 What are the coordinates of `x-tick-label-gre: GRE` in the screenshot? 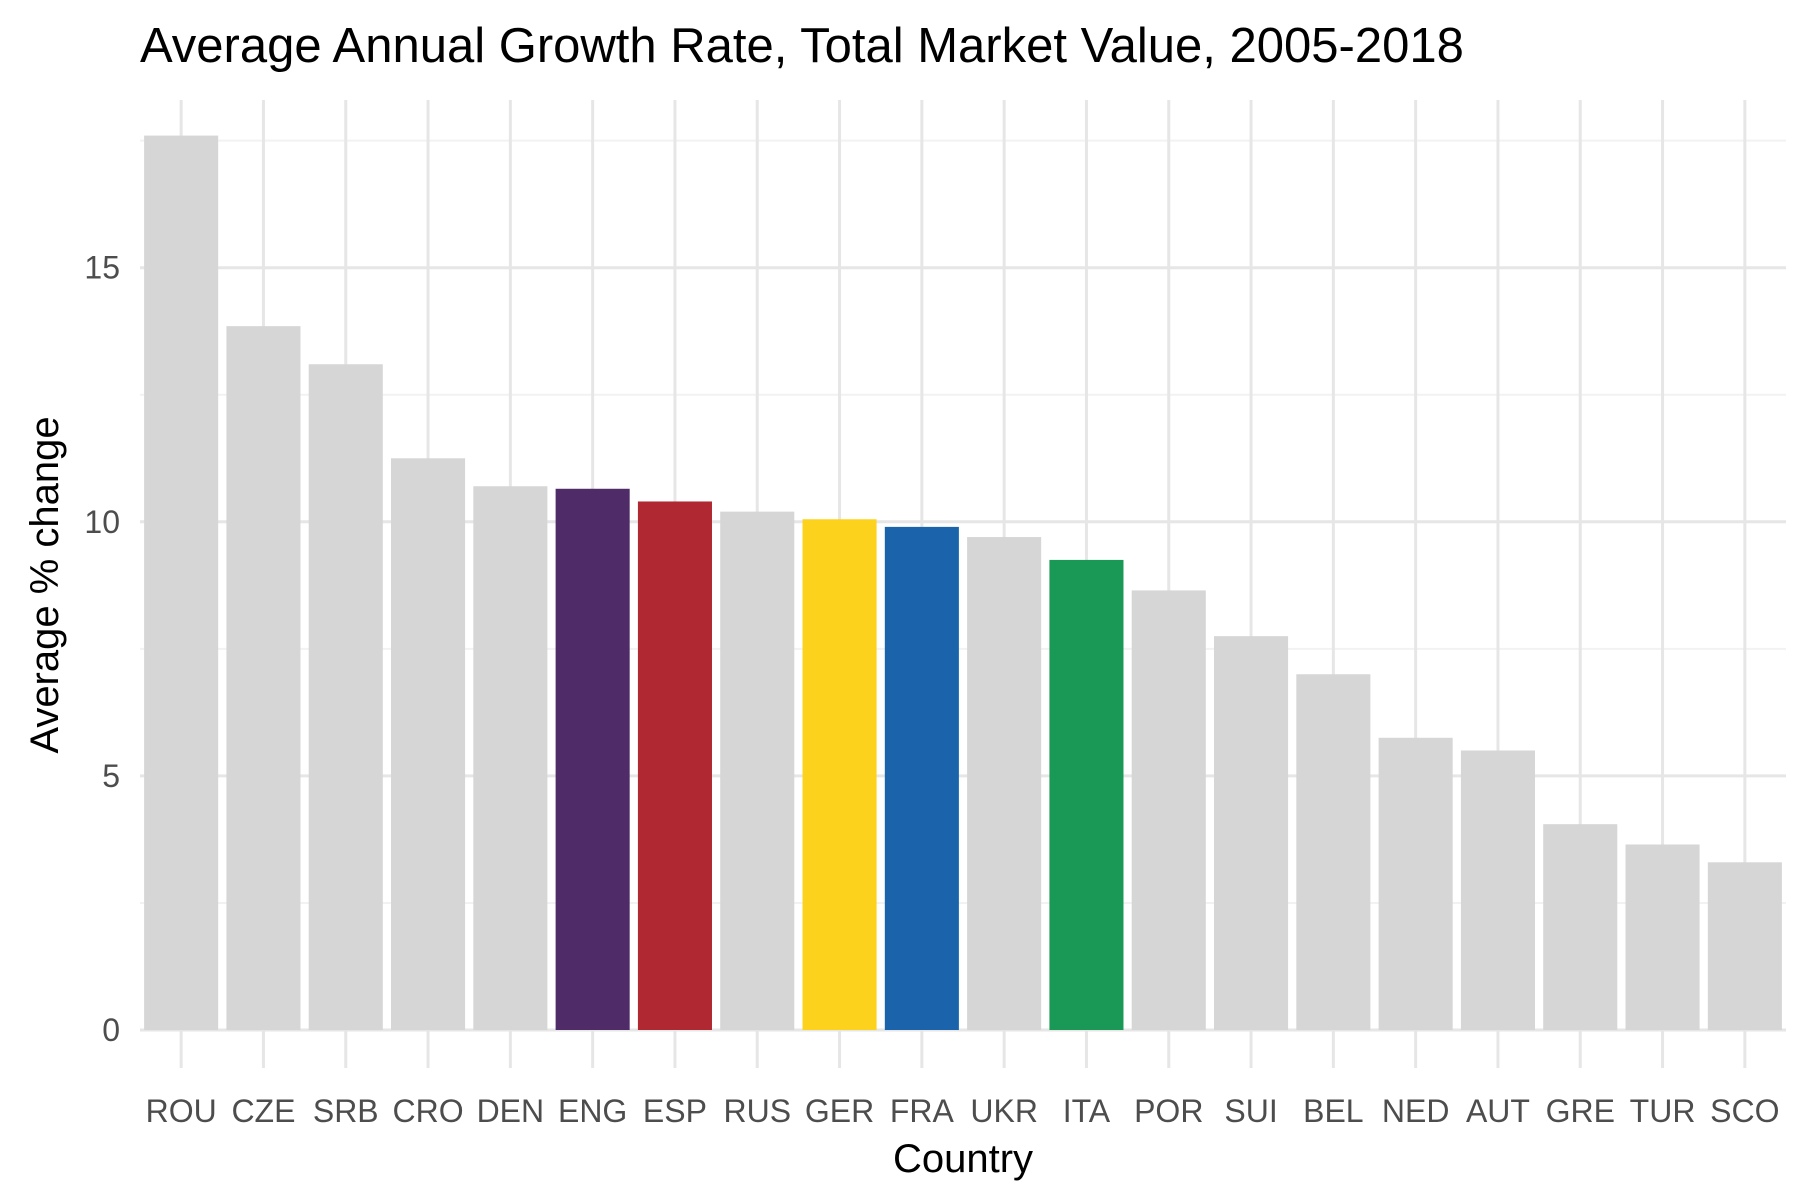 It's located at (1580, 1111).